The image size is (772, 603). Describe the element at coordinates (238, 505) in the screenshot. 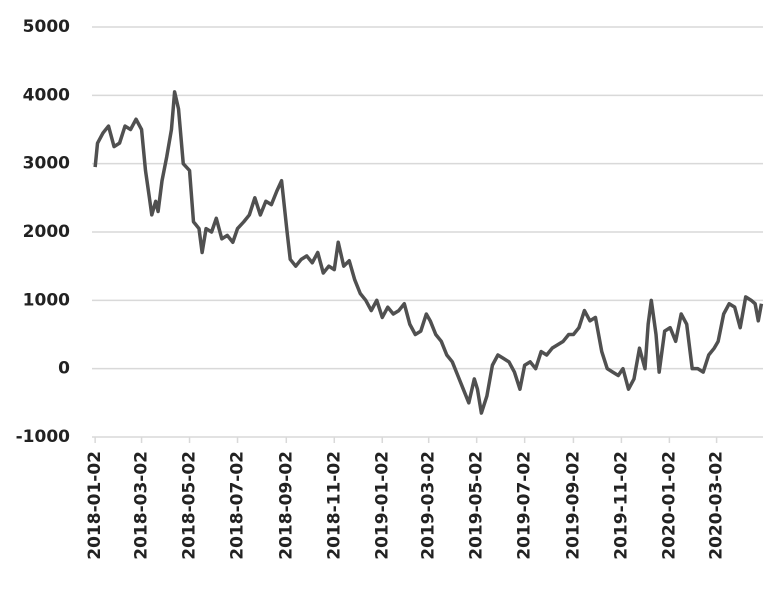

I see `x-tick-label: 2018-07-02` at that location.